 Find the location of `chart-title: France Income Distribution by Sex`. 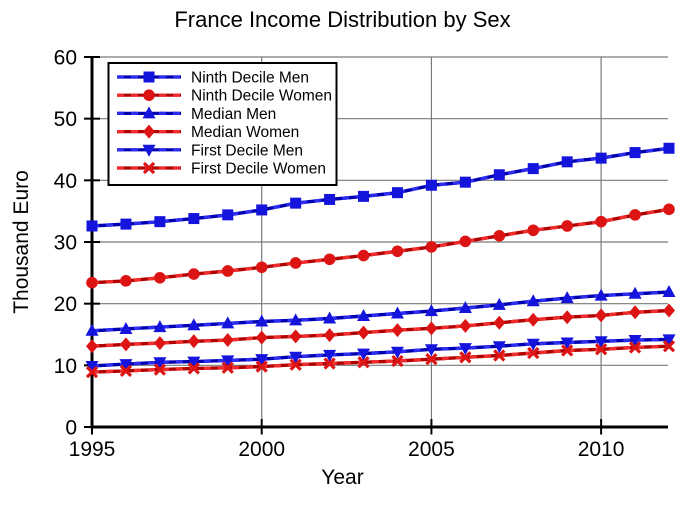

chart-title: France Income Distribution by Sex is located at coordinates (342, 19).